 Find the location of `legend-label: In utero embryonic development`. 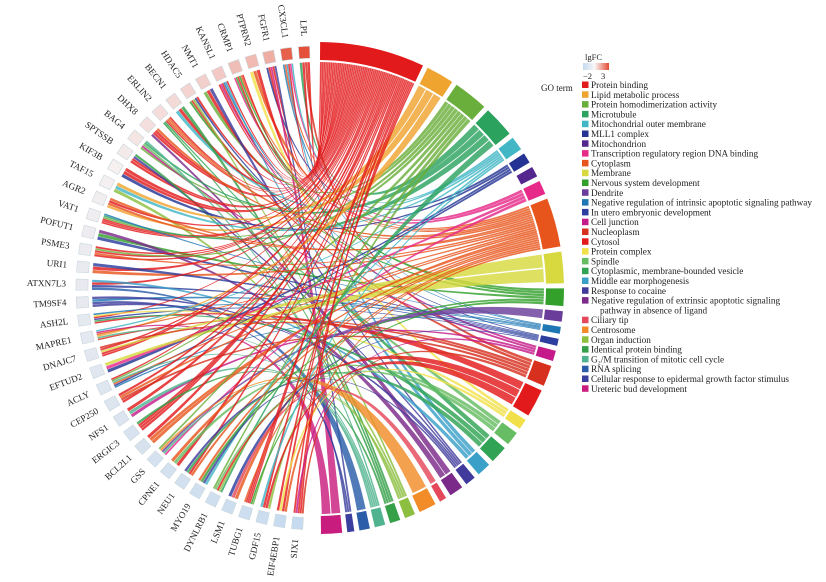

legend-label: In utero embryonic development is located at coordinates (651, 212).